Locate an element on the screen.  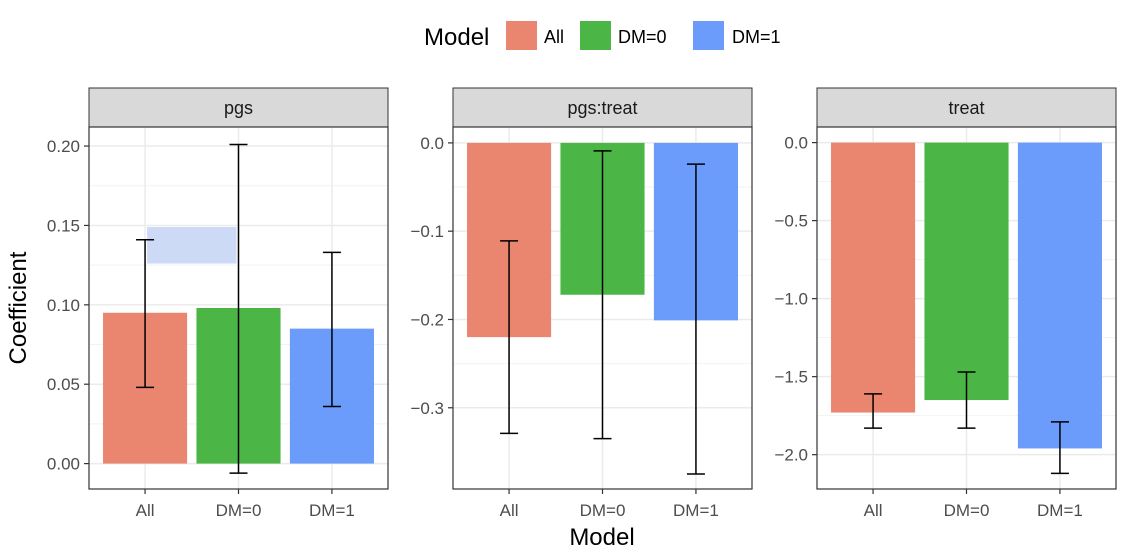
panel-treat-title: treat is located at coordinates (966, 108).